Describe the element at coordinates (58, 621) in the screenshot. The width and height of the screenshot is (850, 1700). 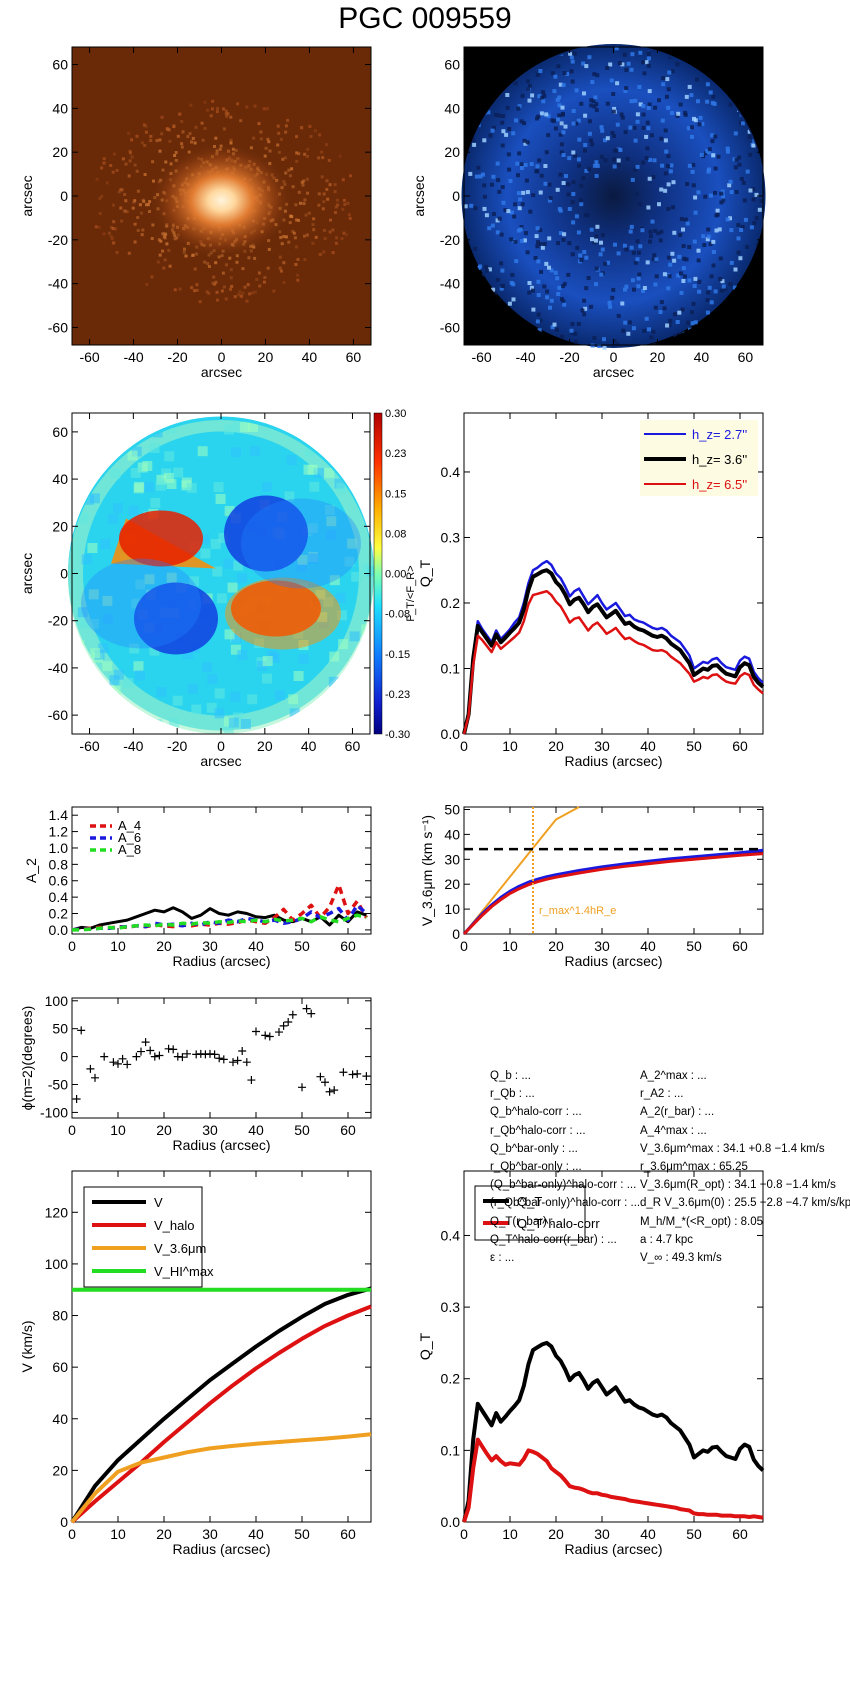
I see `y-tick-label: -20` at that location.